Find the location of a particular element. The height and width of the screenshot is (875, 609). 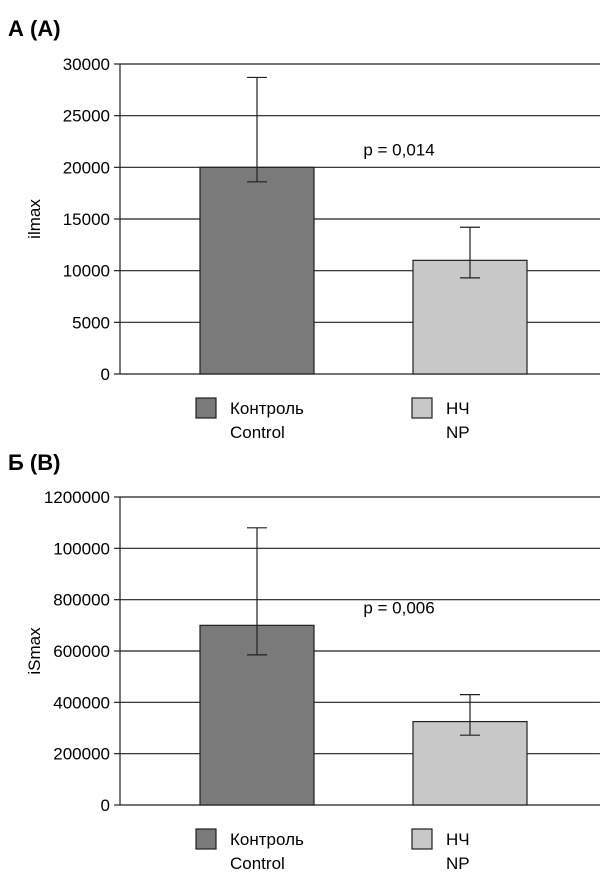

p-value-annotation: p = 0,014 is located at coordinates (398, 149).